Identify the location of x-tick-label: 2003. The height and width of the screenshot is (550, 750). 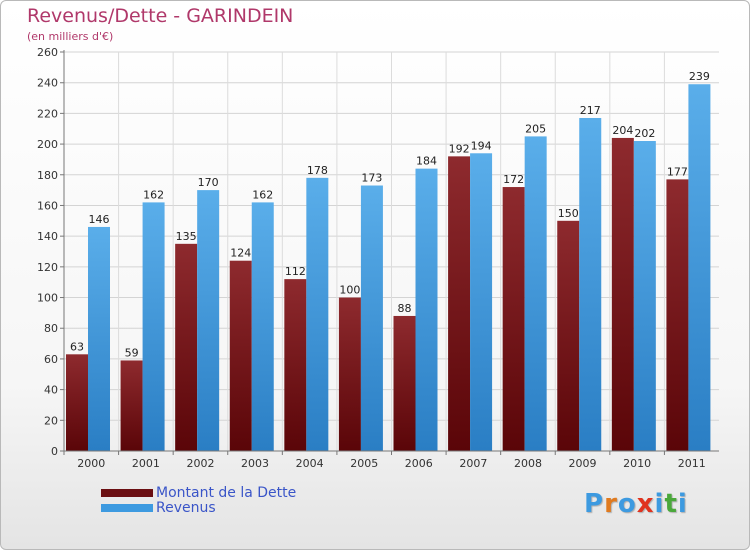
(255, 463).